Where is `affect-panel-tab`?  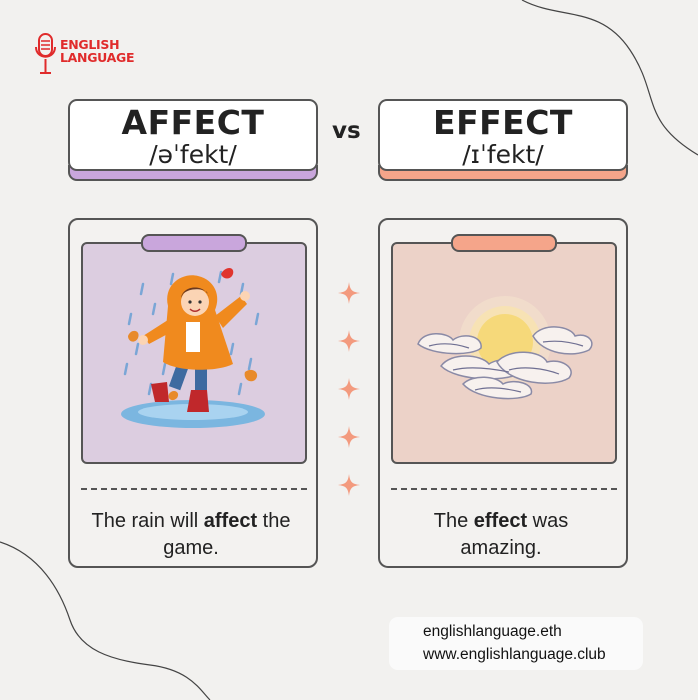
affect-panel-tab is located at coordinates (194, 243).